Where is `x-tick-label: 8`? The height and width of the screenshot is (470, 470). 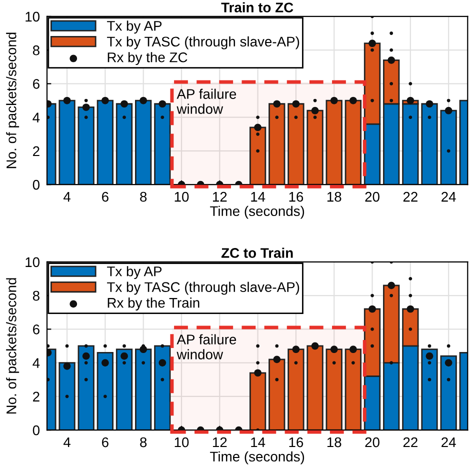 x-tick-label: 8 is located at coordinates (143, 197).